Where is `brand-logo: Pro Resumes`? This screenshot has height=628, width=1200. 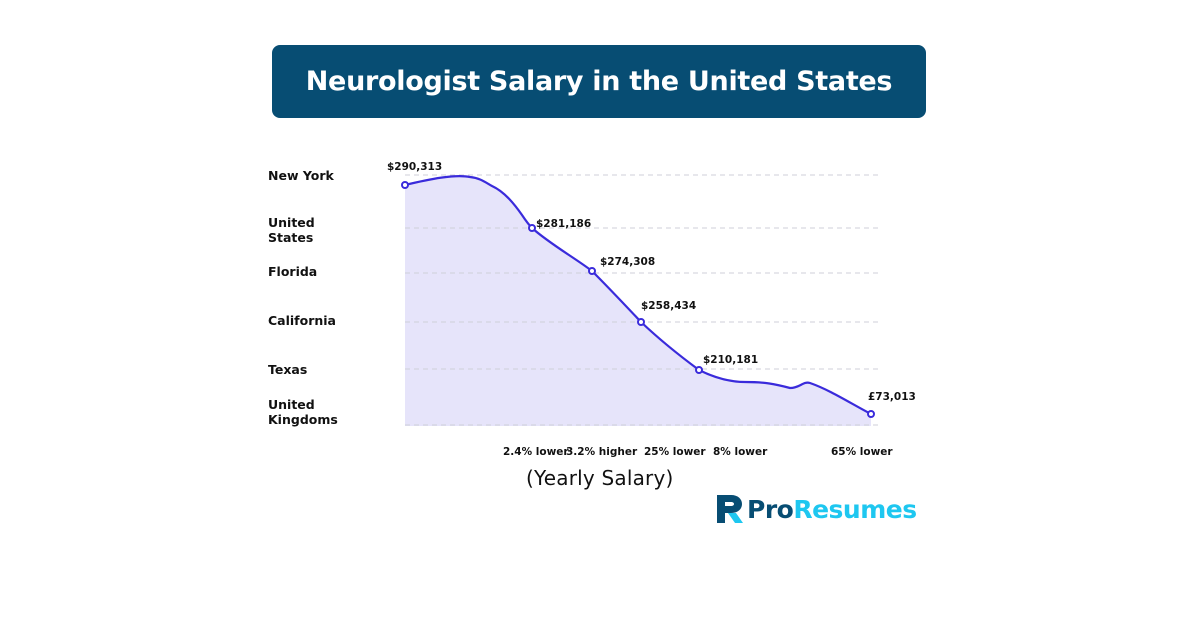 brand-logo: Pro Resumes is located at coordinates (816, 509).